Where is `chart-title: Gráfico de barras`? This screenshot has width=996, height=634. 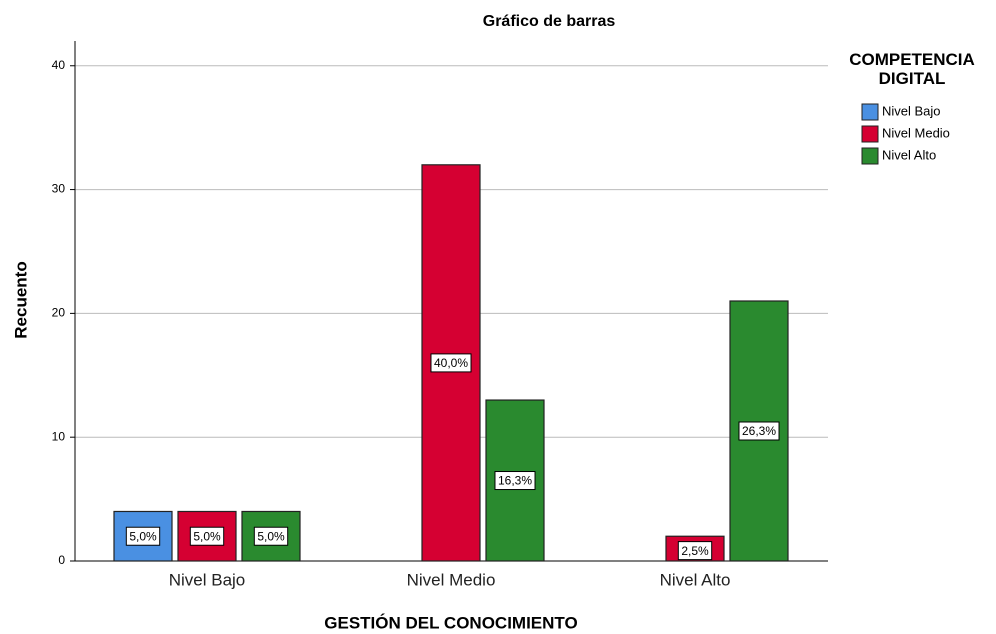
chart-title: Gráfico de barras is located at coordinates (549, 21).